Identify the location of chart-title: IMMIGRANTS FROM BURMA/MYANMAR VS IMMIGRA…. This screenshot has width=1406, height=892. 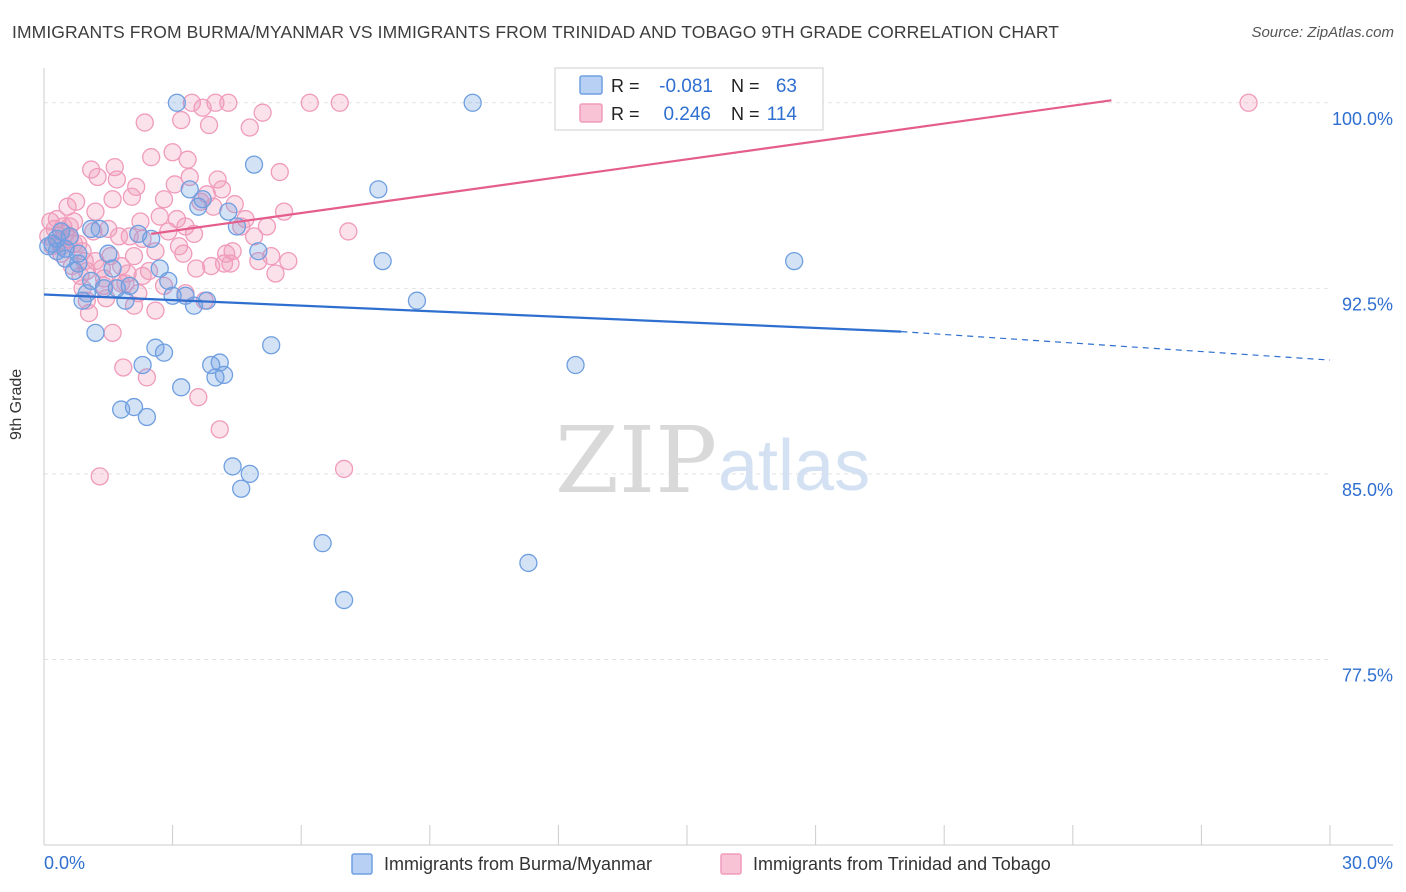
(536, 32).